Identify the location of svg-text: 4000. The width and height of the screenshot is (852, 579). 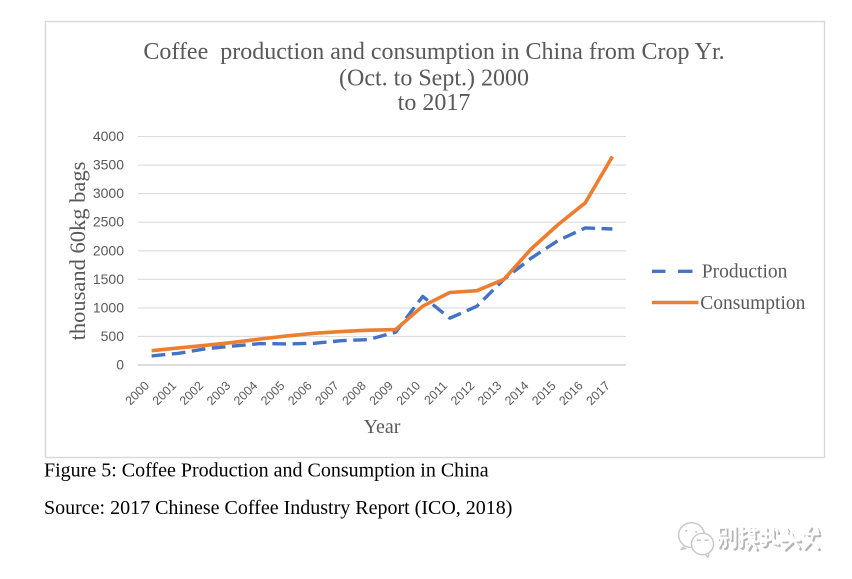
(108, 136).